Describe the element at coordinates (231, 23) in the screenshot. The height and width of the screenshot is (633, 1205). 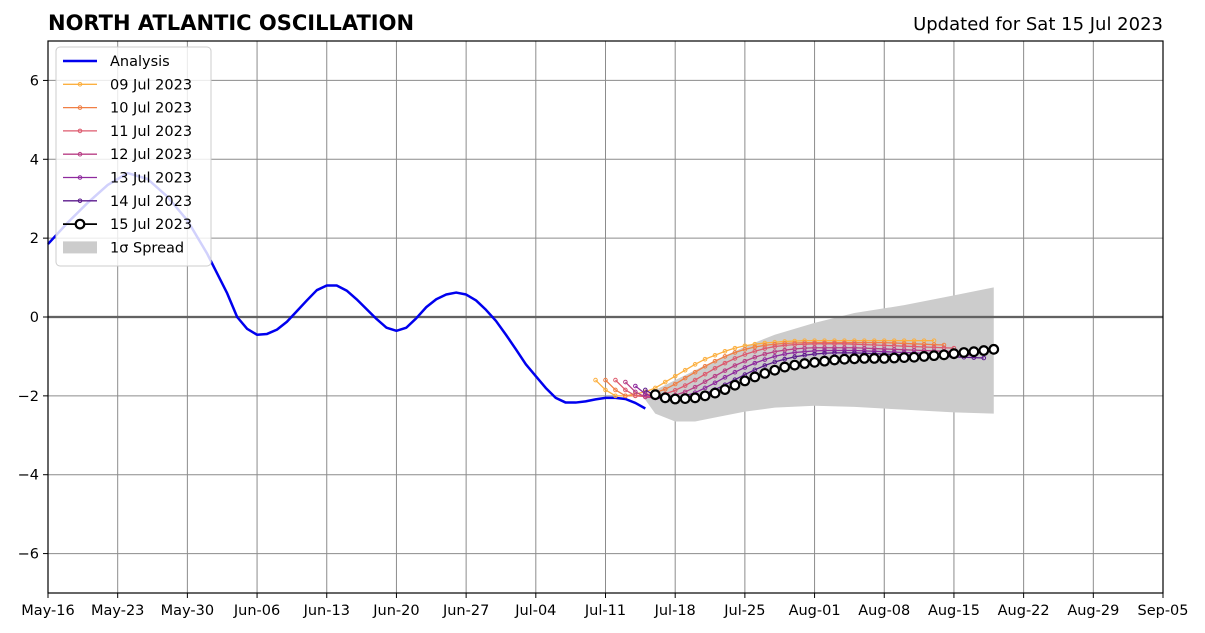
I see `chart-title: NORTH ATLANTIC OSCILLATION` at that location.